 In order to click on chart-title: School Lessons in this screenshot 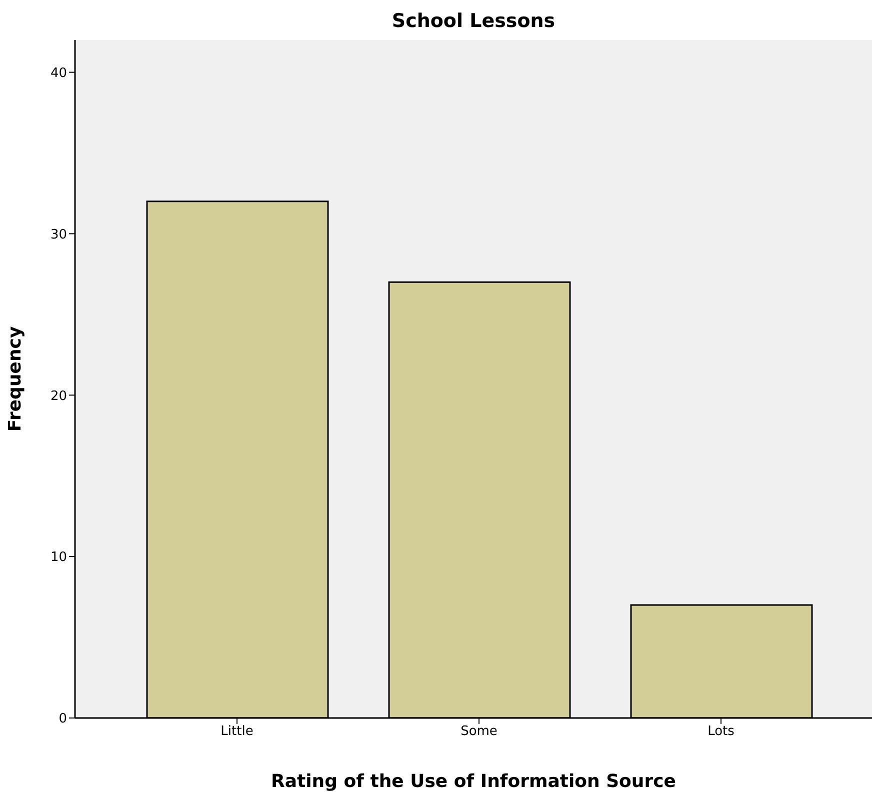, I will do `click(473, 21)`.